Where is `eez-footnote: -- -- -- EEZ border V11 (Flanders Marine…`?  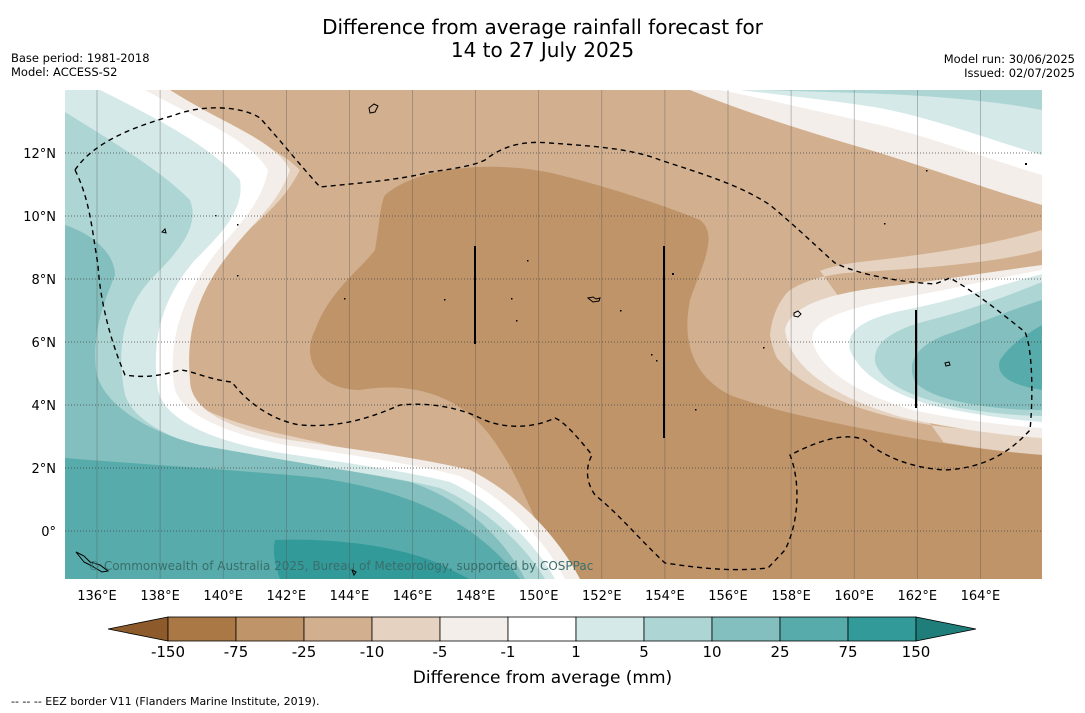 eez-footnote: -- -- -- EEZ border V11 (Flanders Marine… is located at coordinates (165, 701).